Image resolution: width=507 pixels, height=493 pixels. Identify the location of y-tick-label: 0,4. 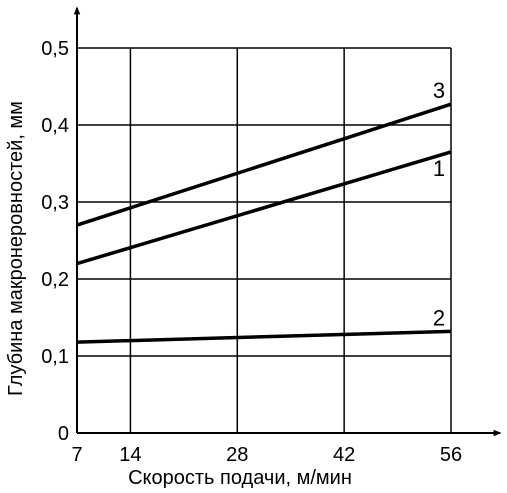
(55, 126).